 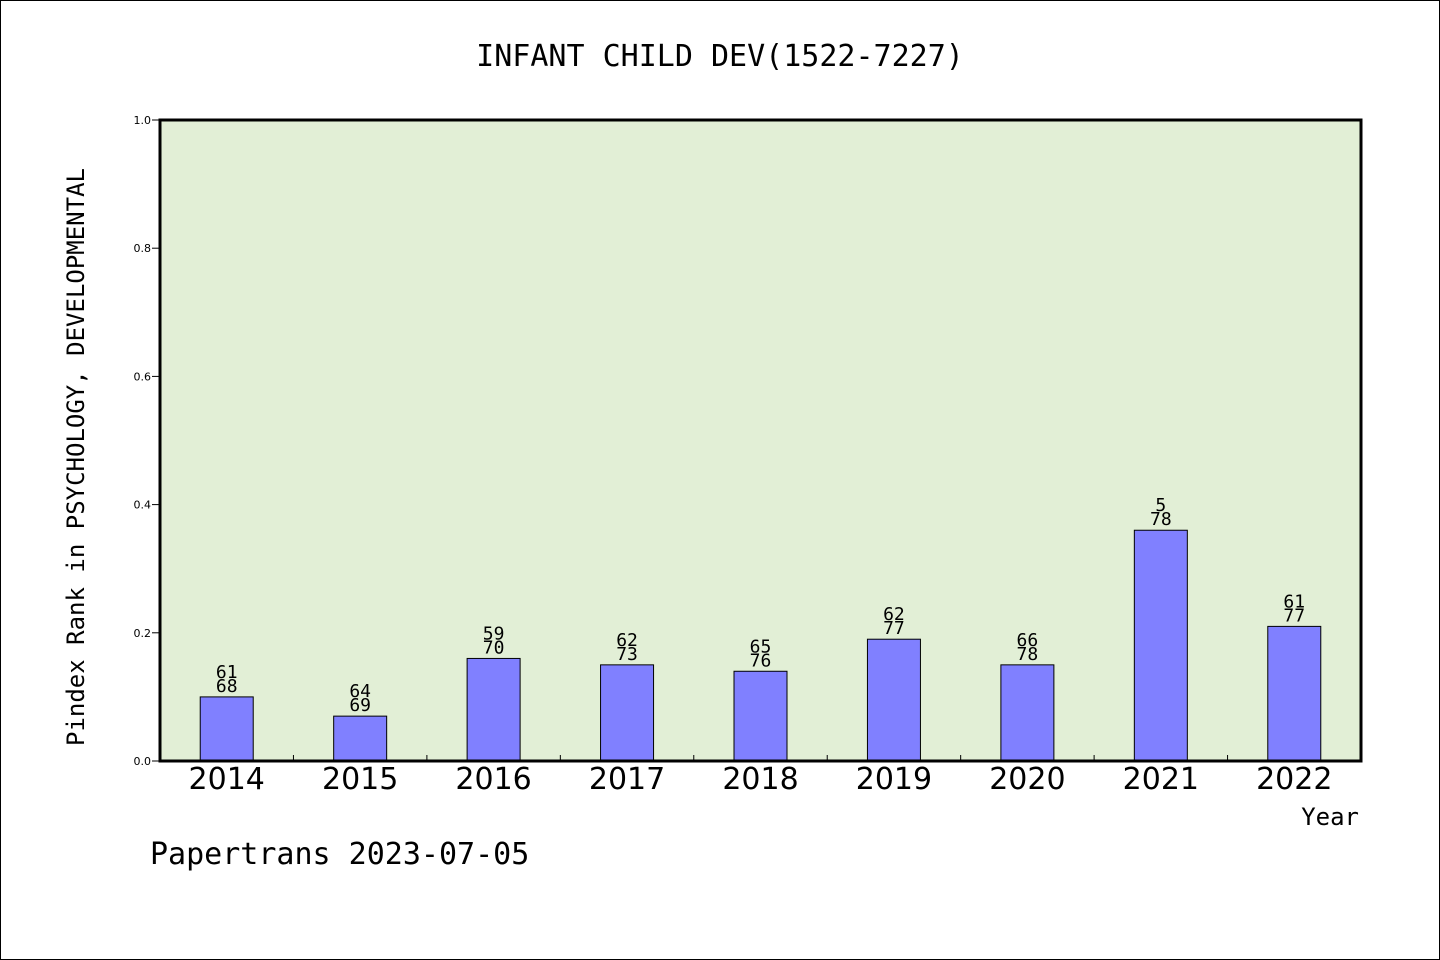 I want to click on y-tick-label: 0.2, so click(x=143, y=633).